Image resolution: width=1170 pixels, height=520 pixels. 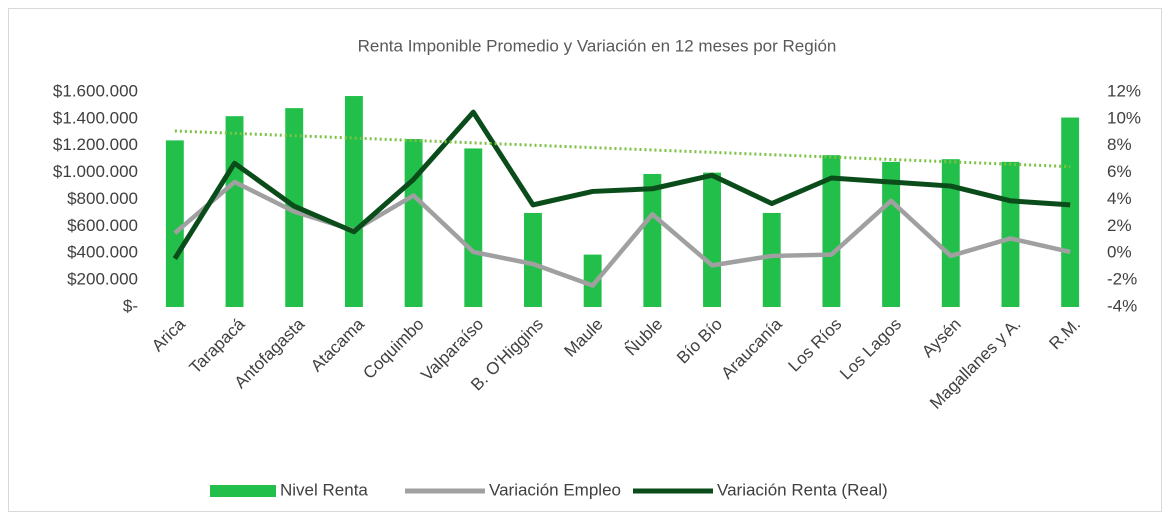 What do you see at coordinates (130, 305) in the screenshot?
I see `y-tick-label: $-` at bounding box center [130, 305].